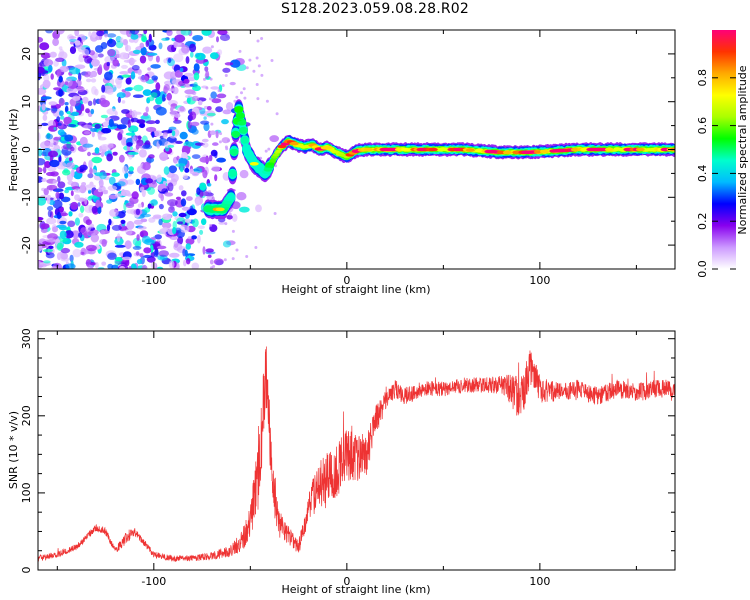 The width and height of the screenshot is (750, 600). I want to click on snr-x-tick-label: 100, so click(539, 581).